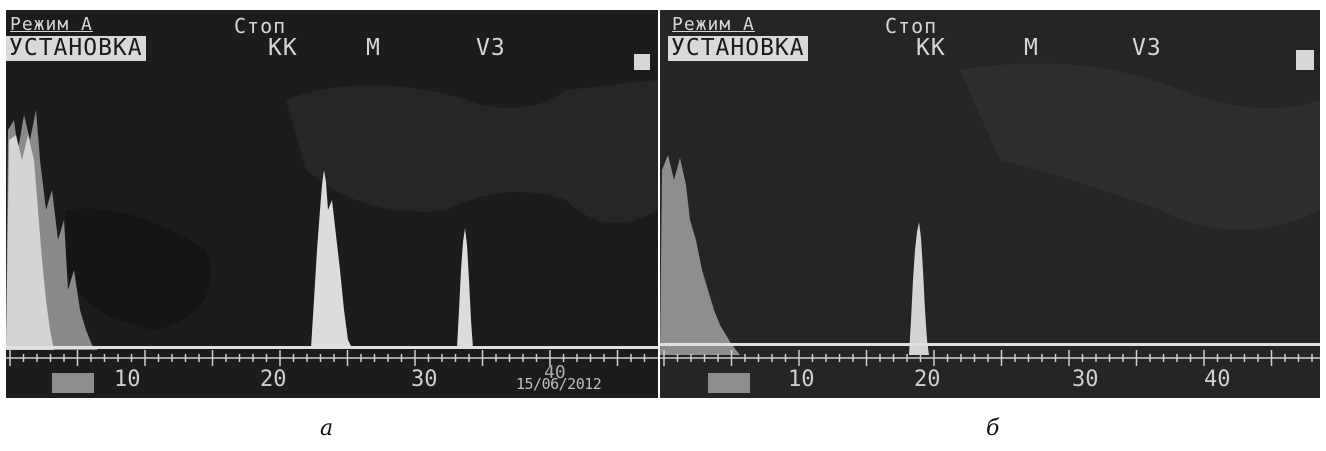 This screenshot has width=1326, height=451. I want to click on caption-a: а, so click(327, 428).